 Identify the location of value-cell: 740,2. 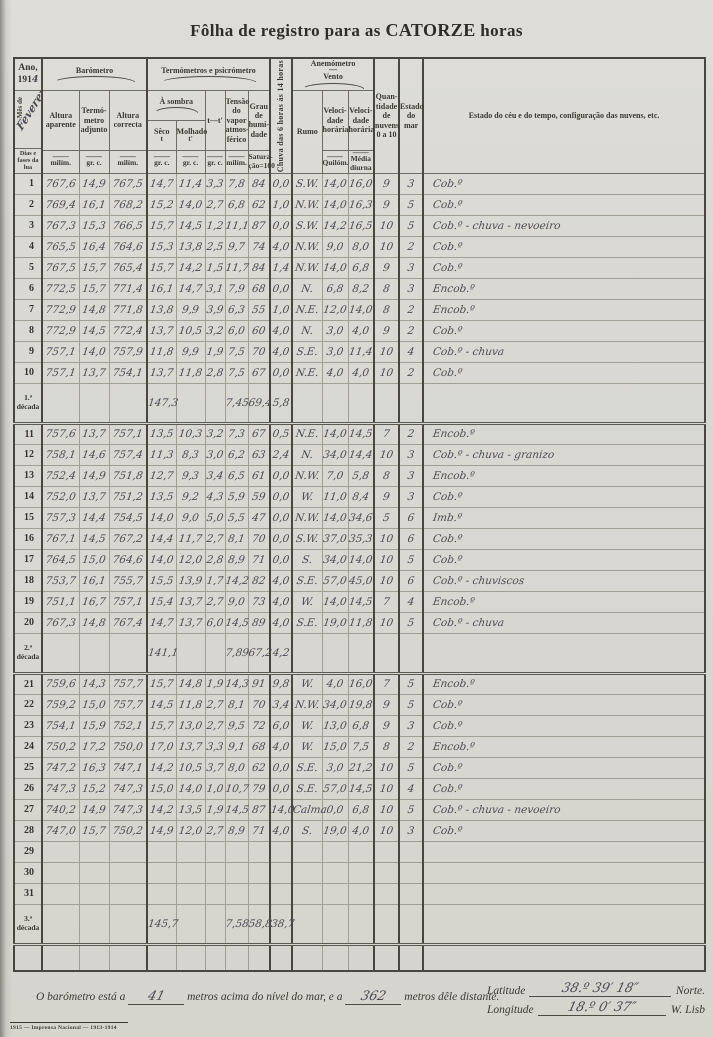
(60, 810).